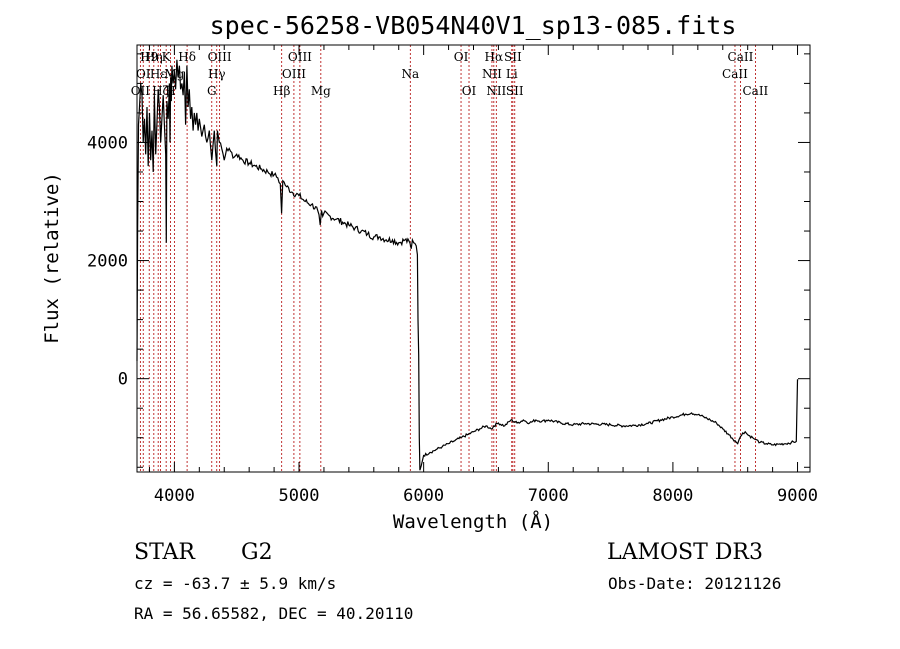 The height and width of the screenshot is (649, 900). I want to click on y-tick-label: 4000, so click(107, 143).